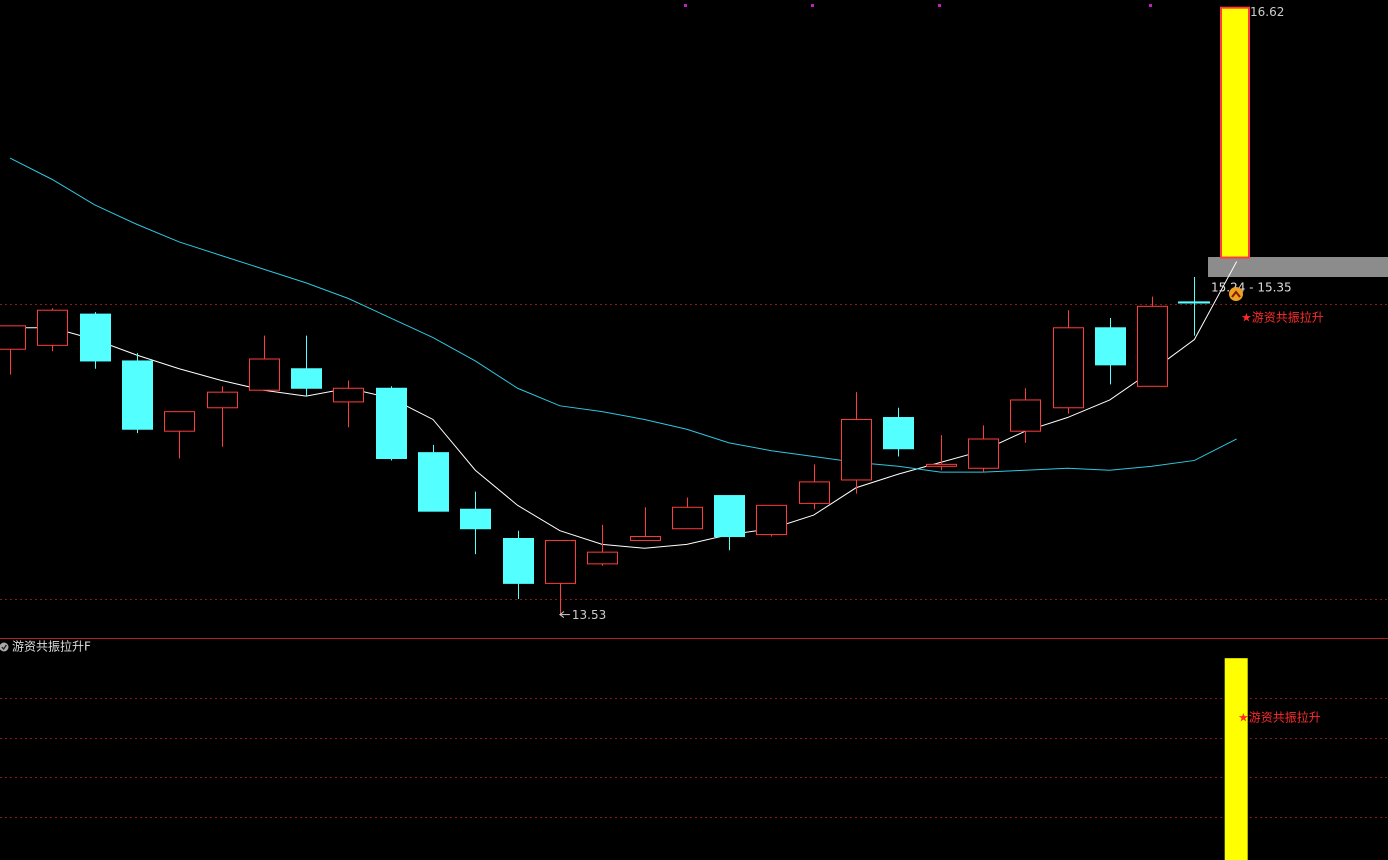 This screenshot has height=860, width=1388. I want to click on low-label: 13.53, so click(589, 615).